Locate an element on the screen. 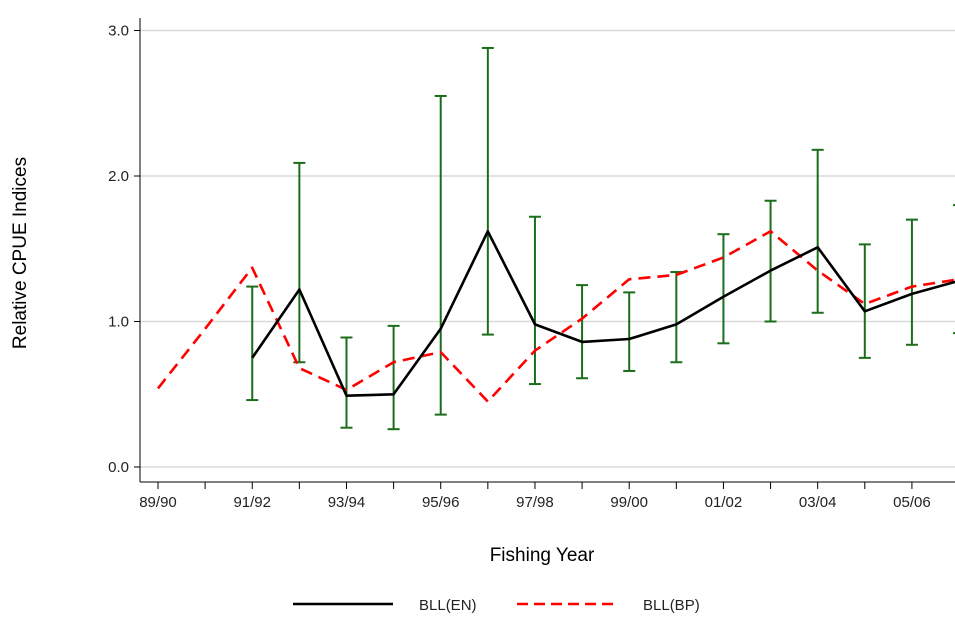 The width and height of the screenshot is (955, 617). x-tick-label: 89/90 is located at coordinates (158, 502).